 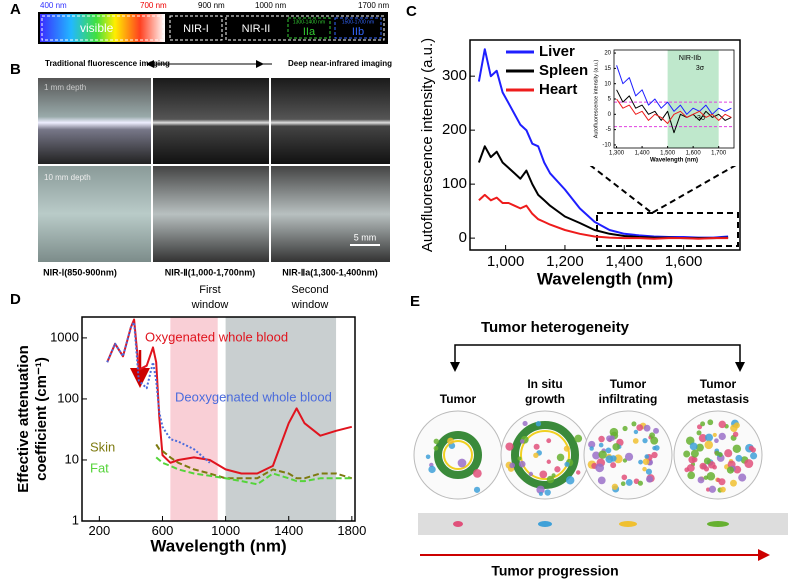 I want to click on y-tick-label: 15, so click(x=607, y=69).